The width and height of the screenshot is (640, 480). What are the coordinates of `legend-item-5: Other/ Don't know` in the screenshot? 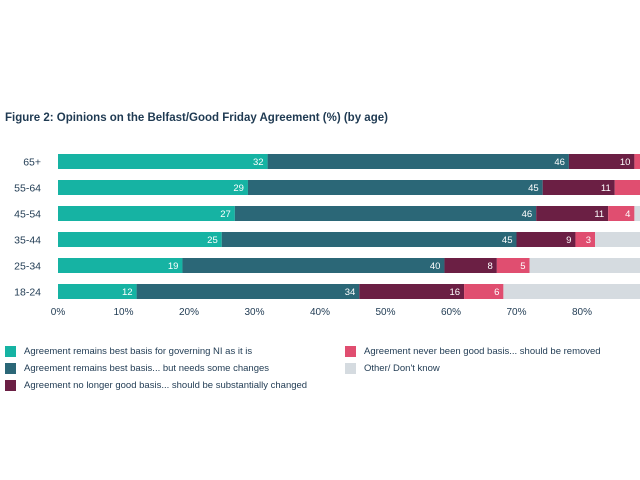 It's located at (392, 368).